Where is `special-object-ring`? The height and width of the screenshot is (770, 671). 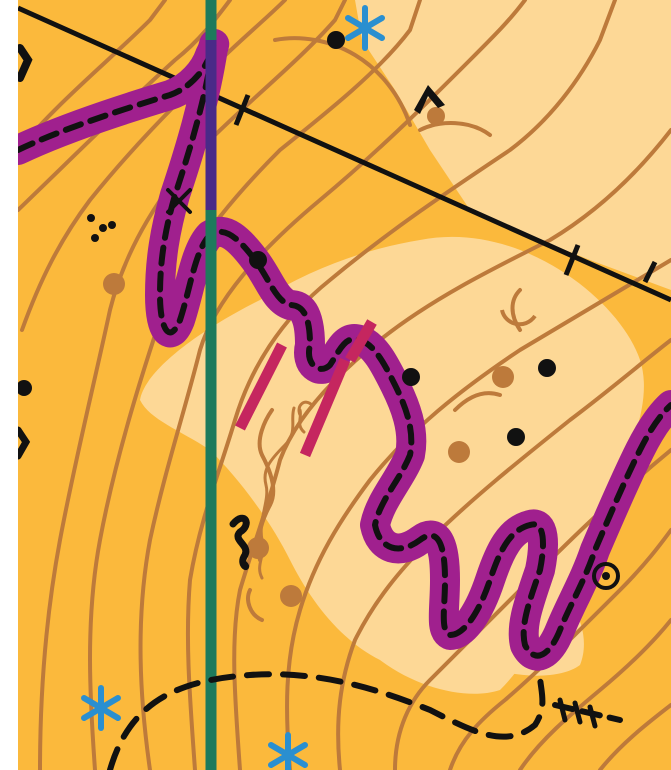
special-object-ring is located at coordinates (606, 576).